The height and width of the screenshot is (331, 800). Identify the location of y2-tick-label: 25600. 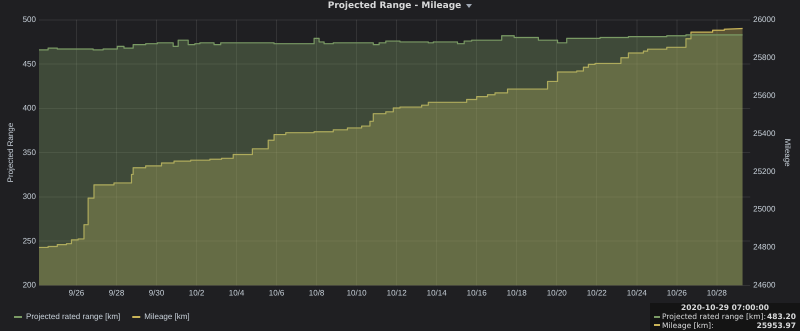
(764, 95).